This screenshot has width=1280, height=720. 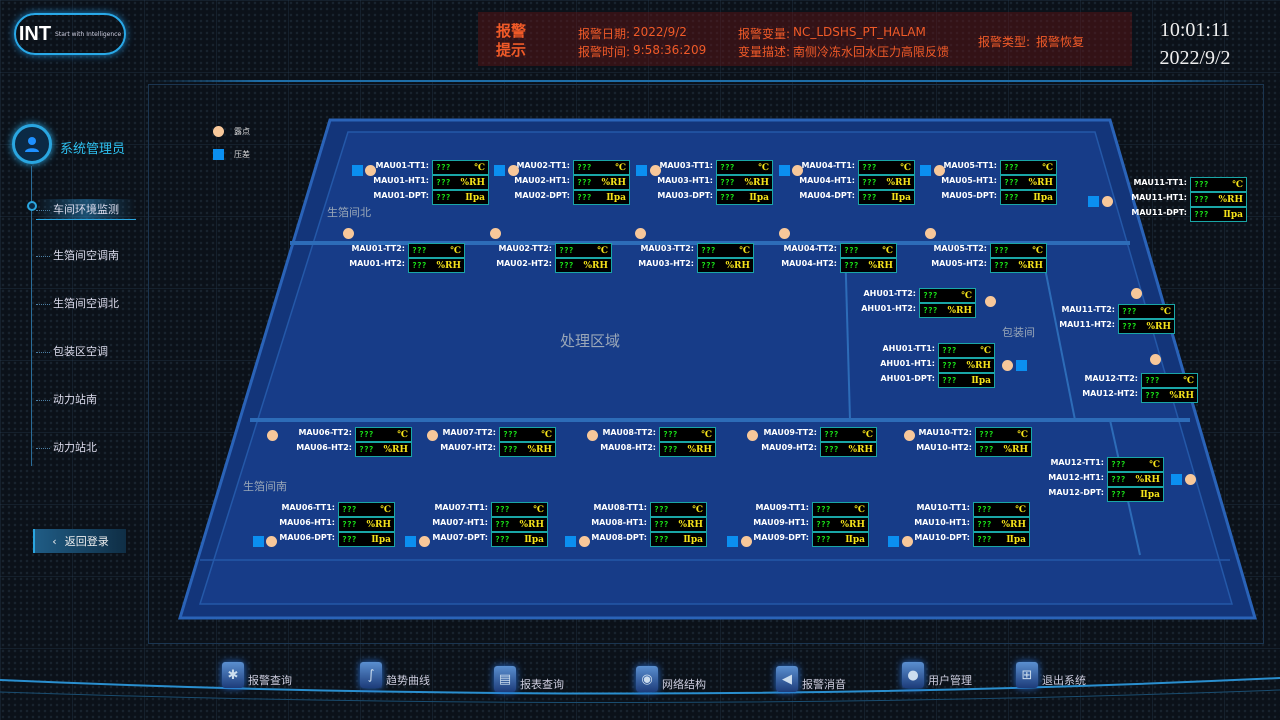 I want to click on footer-button: ▤ 报表查询, so click(x=529, y=679).